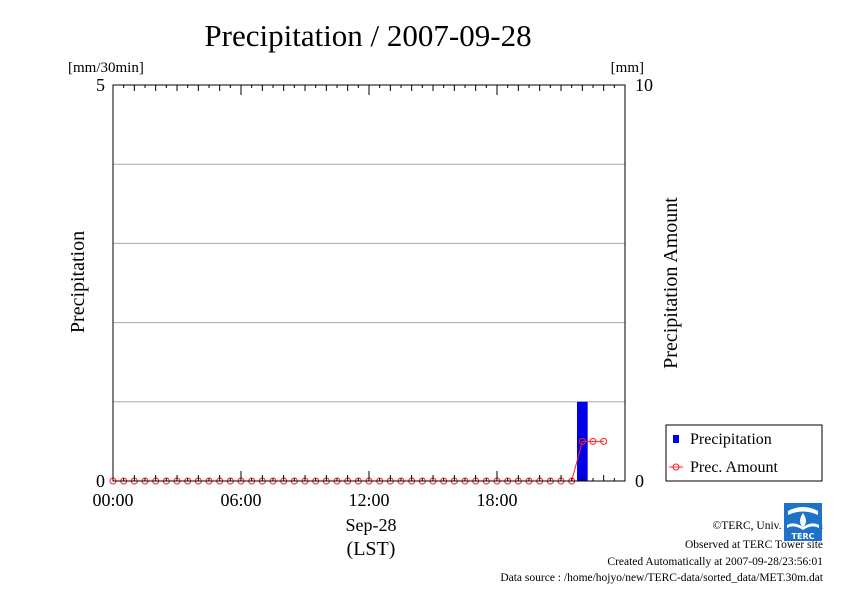 This screenshot has width=842, height=595. What do you see at coordinates (496, 500) in the screenshot?
I see `x-tick-label: 18:00` at bounding box center [496, 500].